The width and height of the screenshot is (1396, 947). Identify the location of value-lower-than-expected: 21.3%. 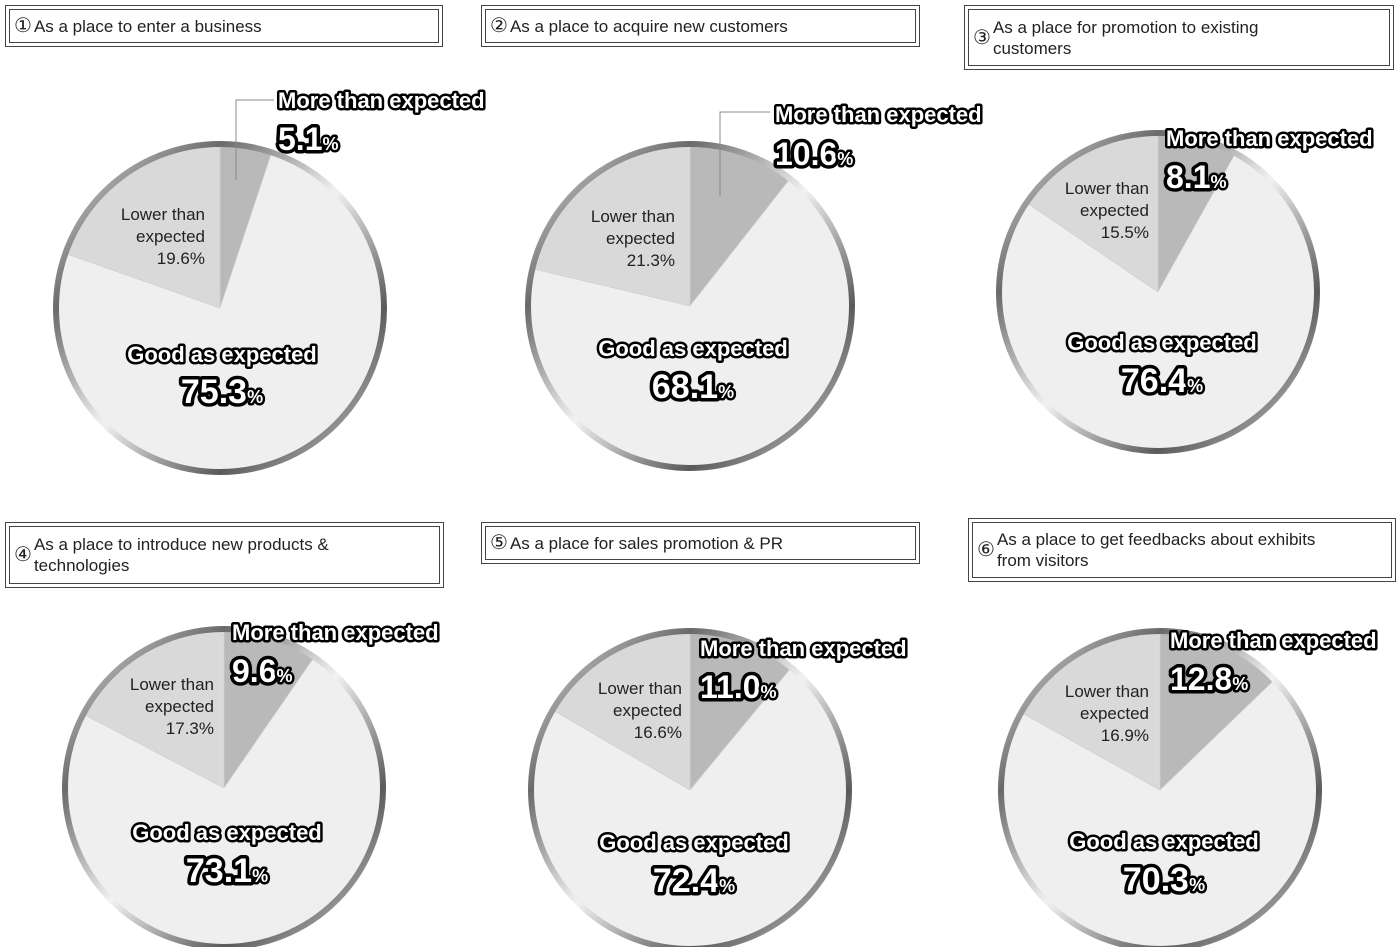
(651, 260).